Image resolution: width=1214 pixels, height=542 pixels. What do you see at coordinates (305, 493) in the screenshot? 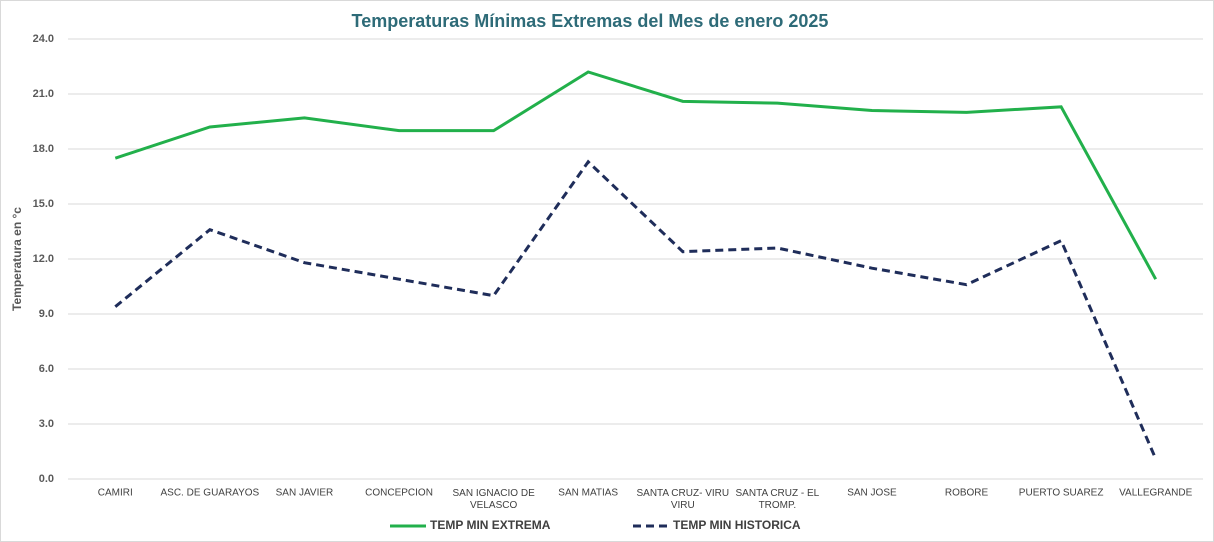
I see `x-tick-label: SAN JAVIER` at bounding box center [305, 493].